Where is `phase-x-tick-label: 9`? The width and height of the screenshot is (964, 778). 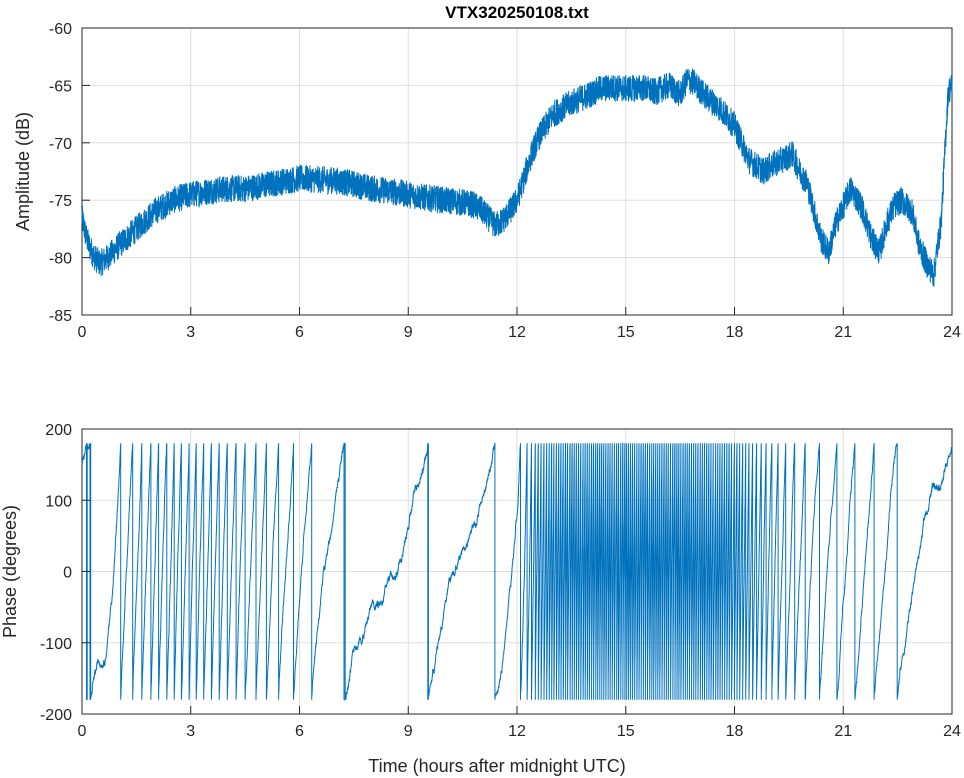 phase-x-tick-label: 9 is located at coordinates (408, 731).